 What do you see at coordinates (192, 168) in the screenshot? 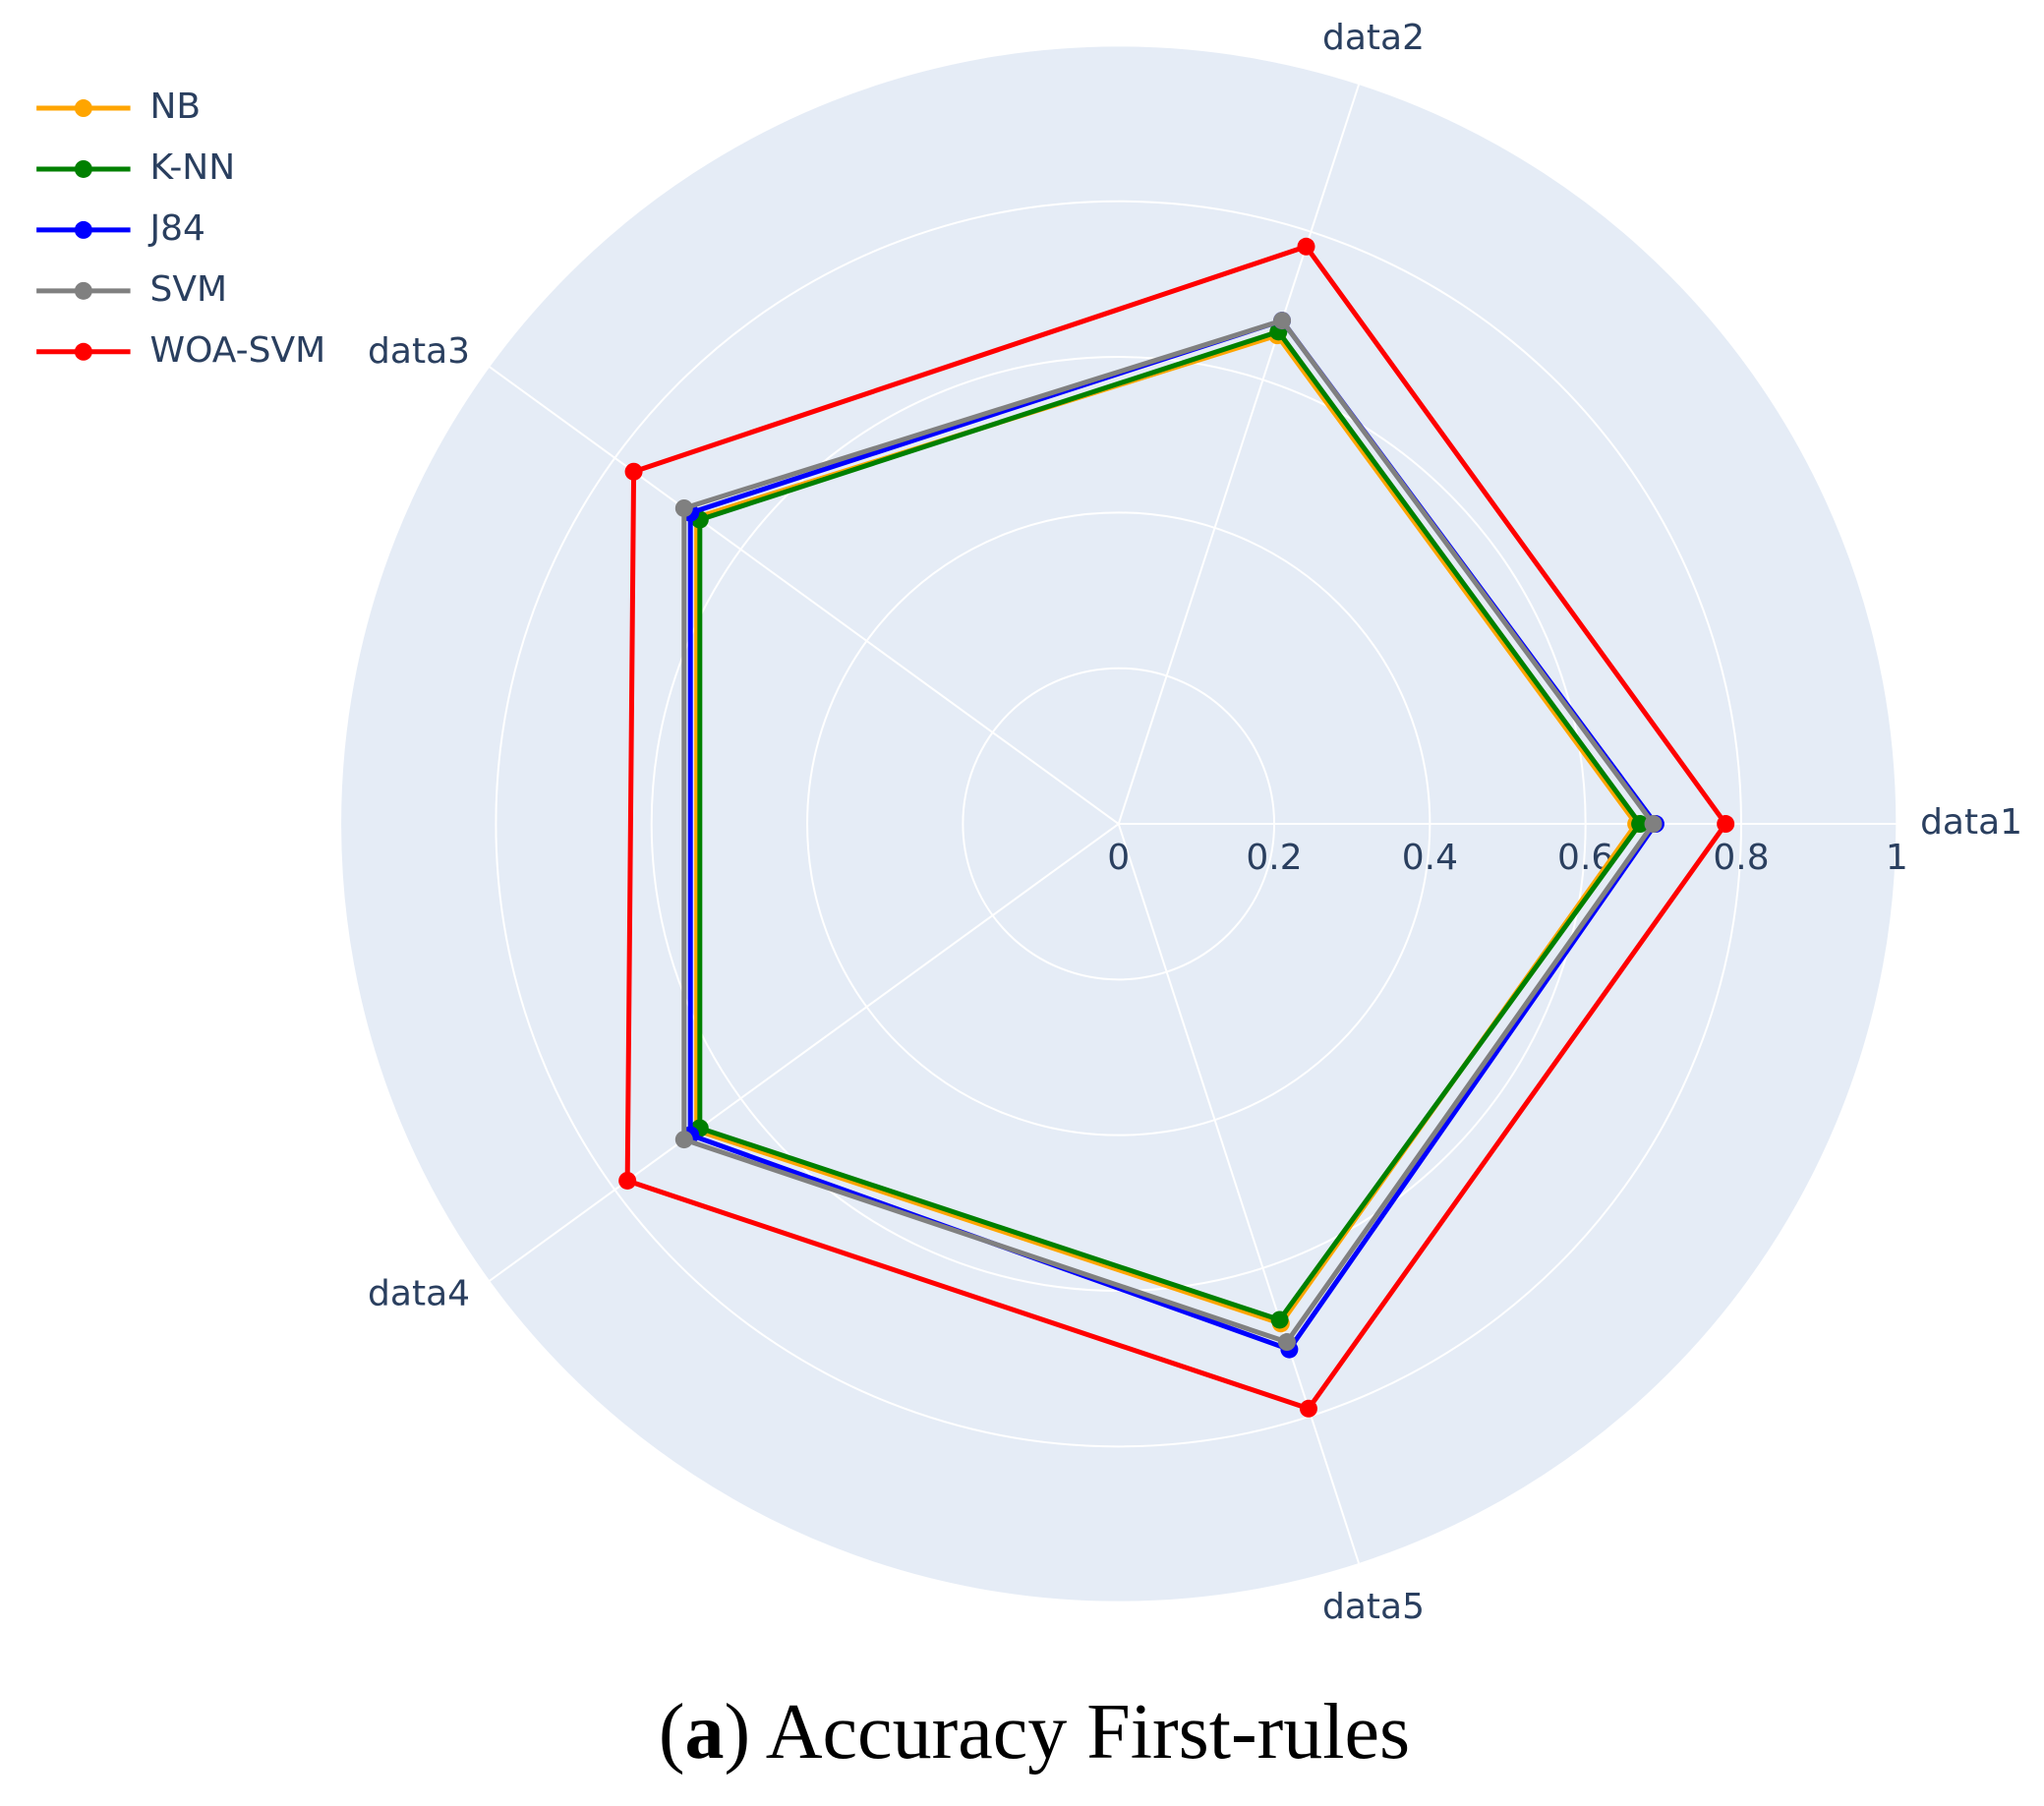
I see `legend-label: K-NN` at bounding box center [192, 168].